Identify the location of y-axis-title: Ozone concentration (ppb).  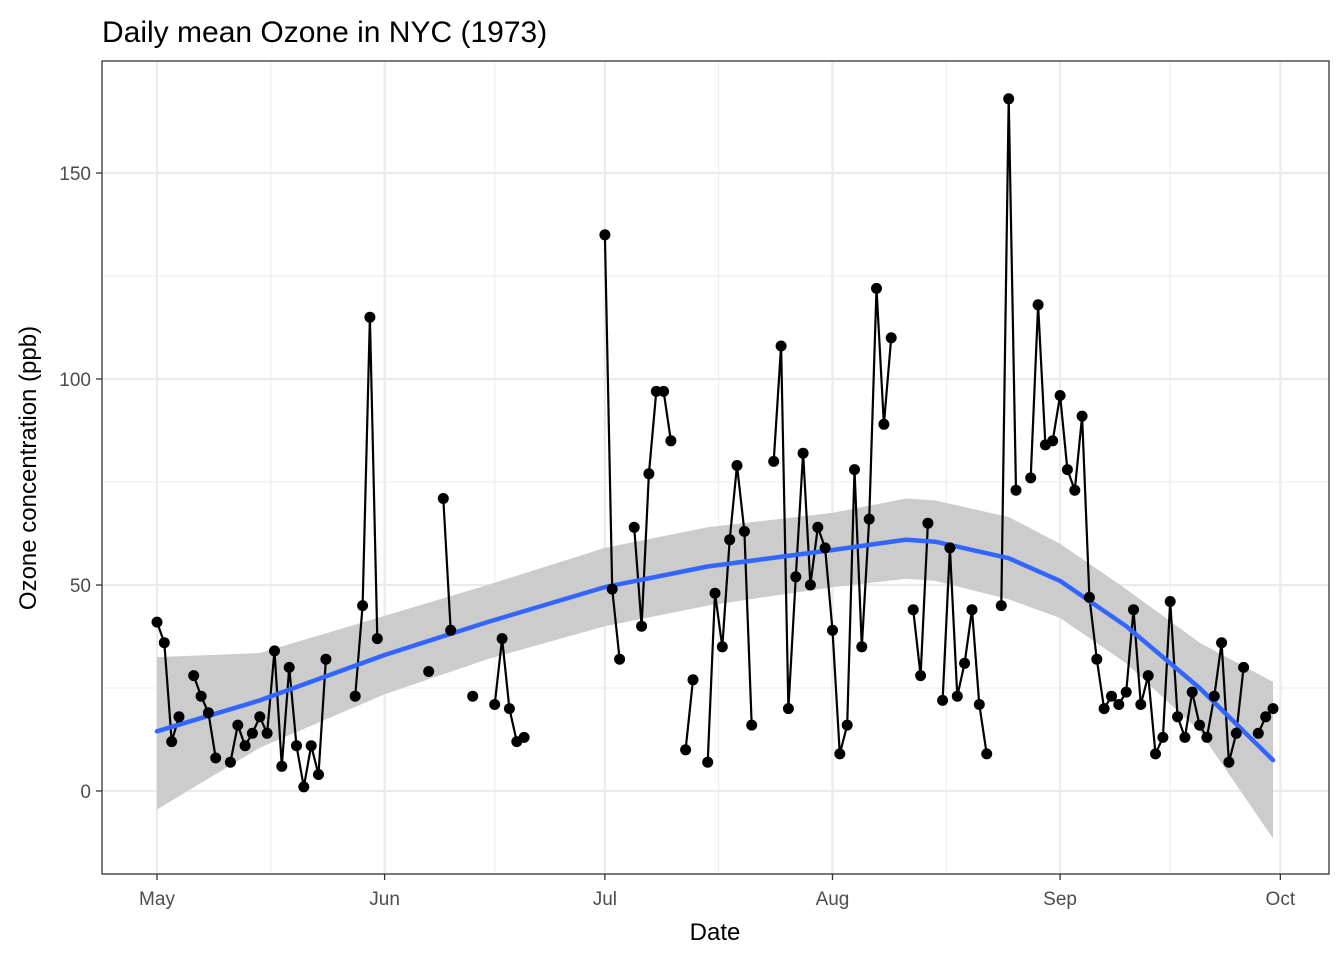
(28, 468).